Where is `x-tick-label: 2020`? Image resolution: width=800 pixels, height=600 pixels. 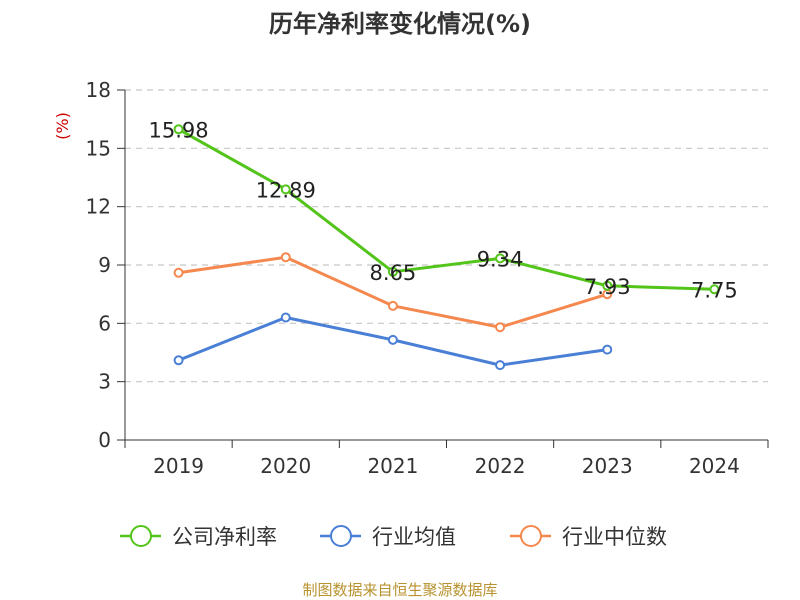 x-tick-label: 2020 is located at coordinates (285, 466).